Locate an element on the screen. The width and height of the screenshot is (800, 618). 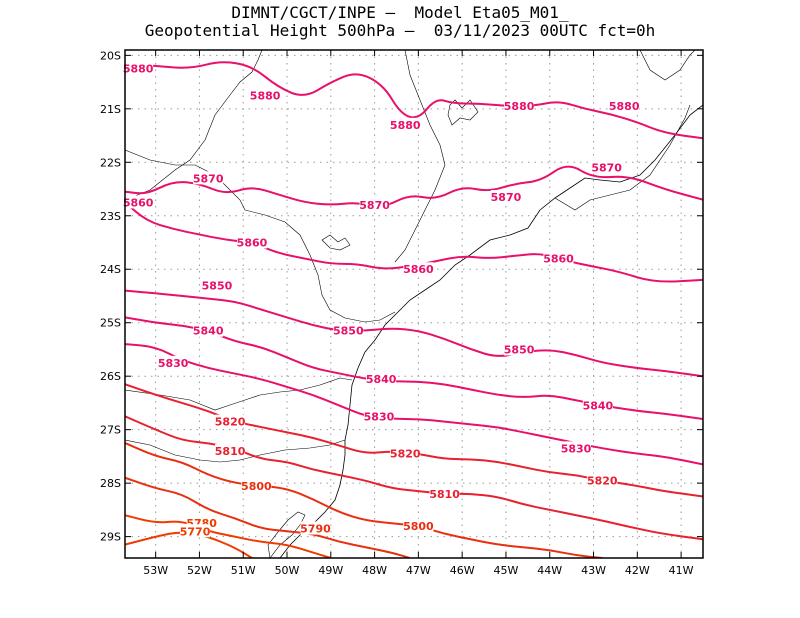
title-line-1: DIMNT/CGCT/INPE – Model Eta05_M01_ is located at coordinates (400, 12).